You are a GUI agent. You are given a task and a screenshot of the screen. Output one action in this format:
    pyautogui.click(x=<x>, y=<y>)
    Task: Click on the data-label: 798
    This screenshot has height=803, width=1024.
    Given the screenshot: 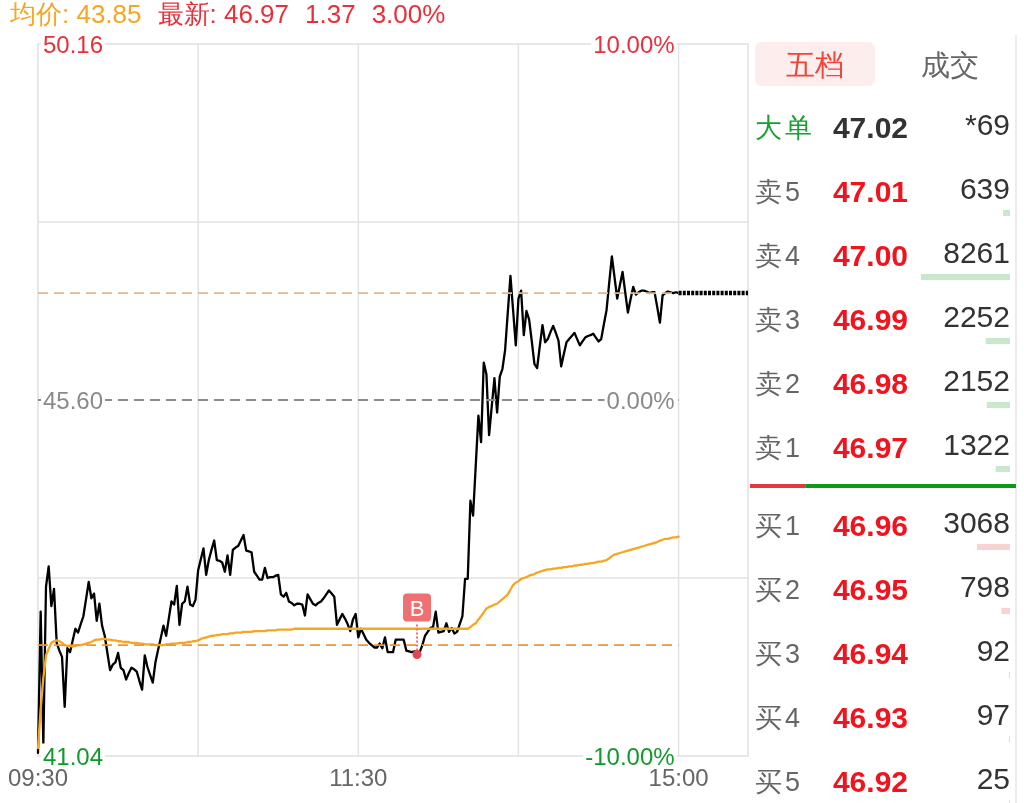 What is the action you would take?
    pyautogui.click(x=984, y=586)
    